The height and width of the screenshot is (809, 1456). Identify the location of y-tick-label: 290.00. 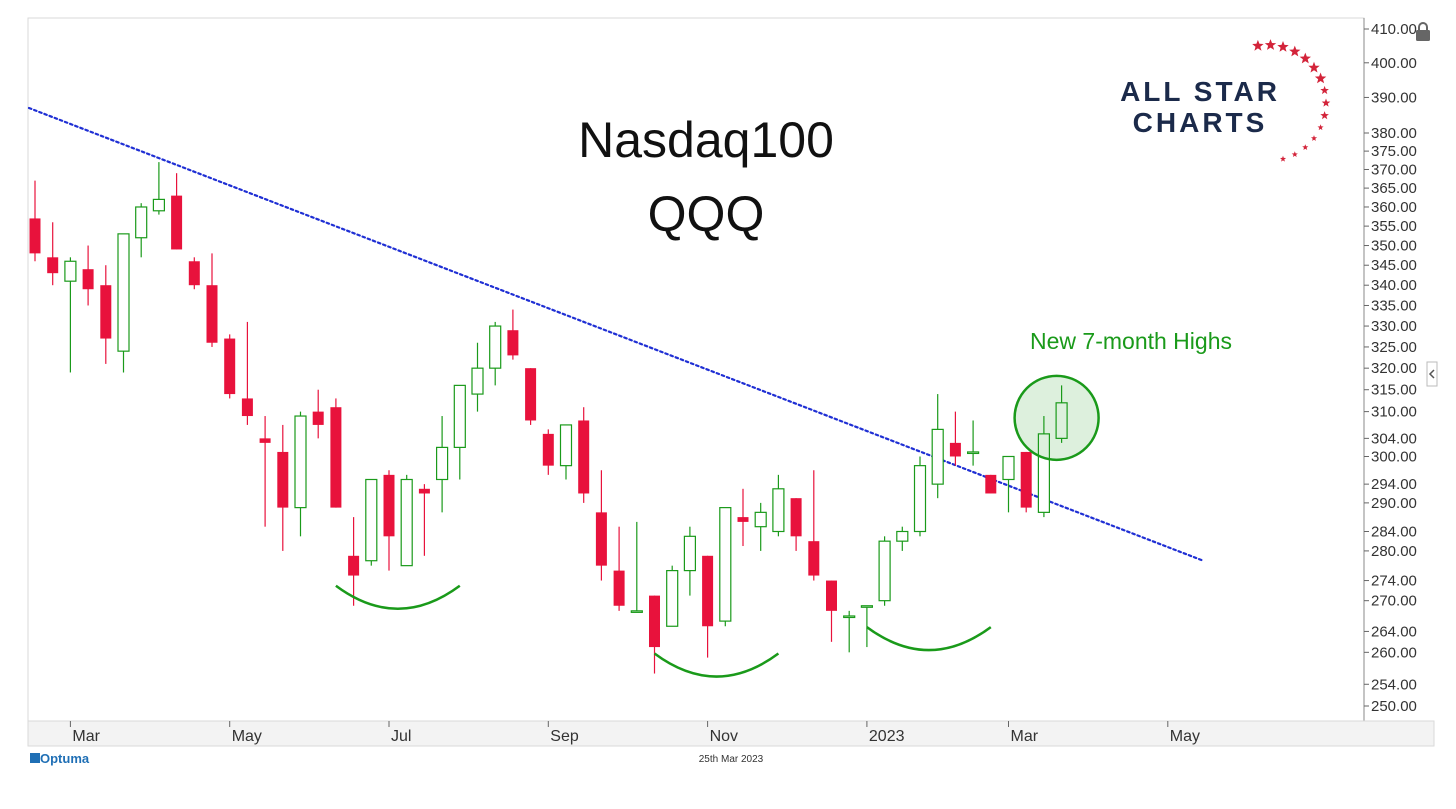
(1394, 503).